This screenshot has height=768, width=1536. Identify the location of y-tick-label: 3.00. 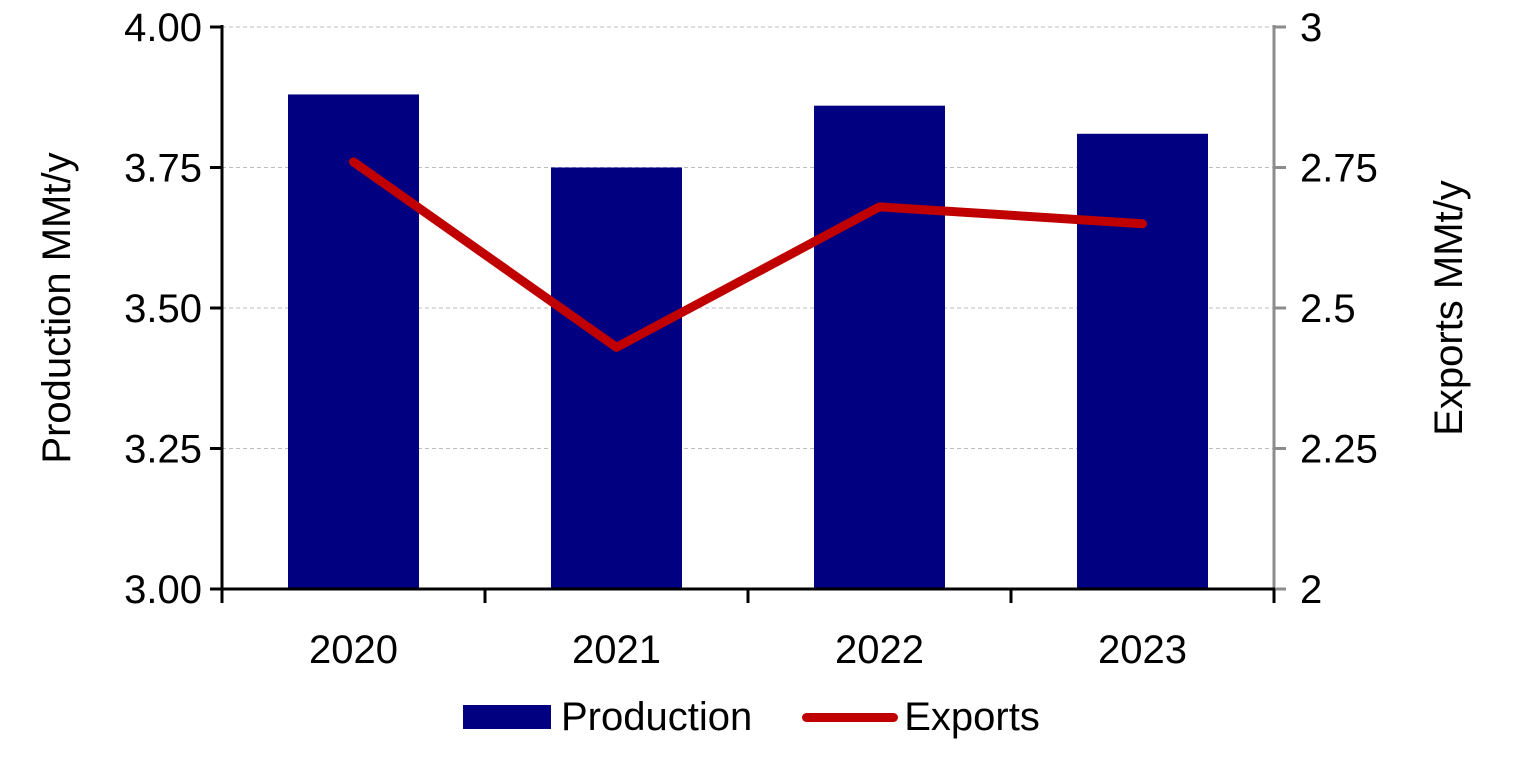
(163, 590).